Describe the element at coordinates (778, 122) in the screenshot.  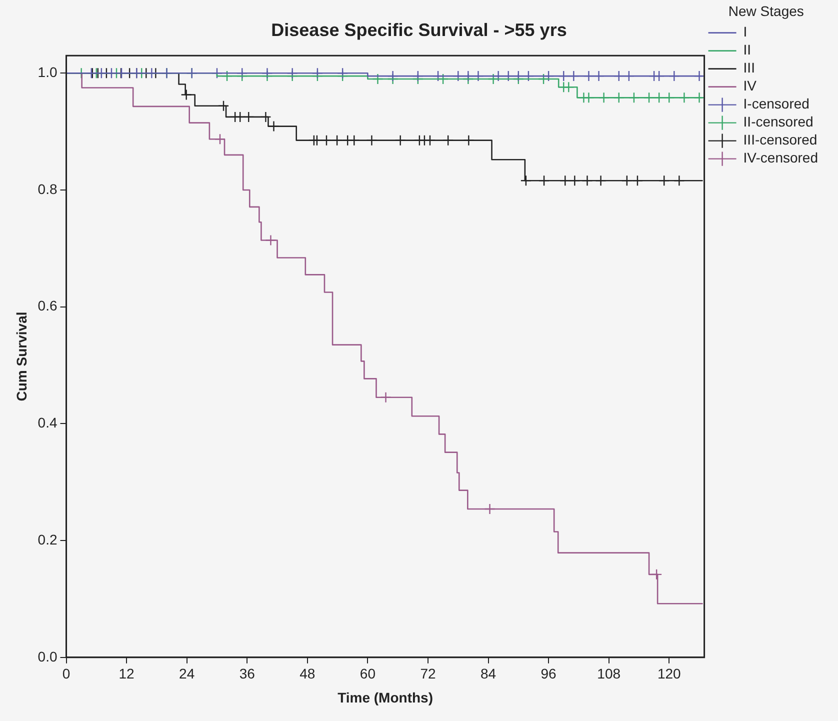
I see `legend-label: II-censored` at that location.